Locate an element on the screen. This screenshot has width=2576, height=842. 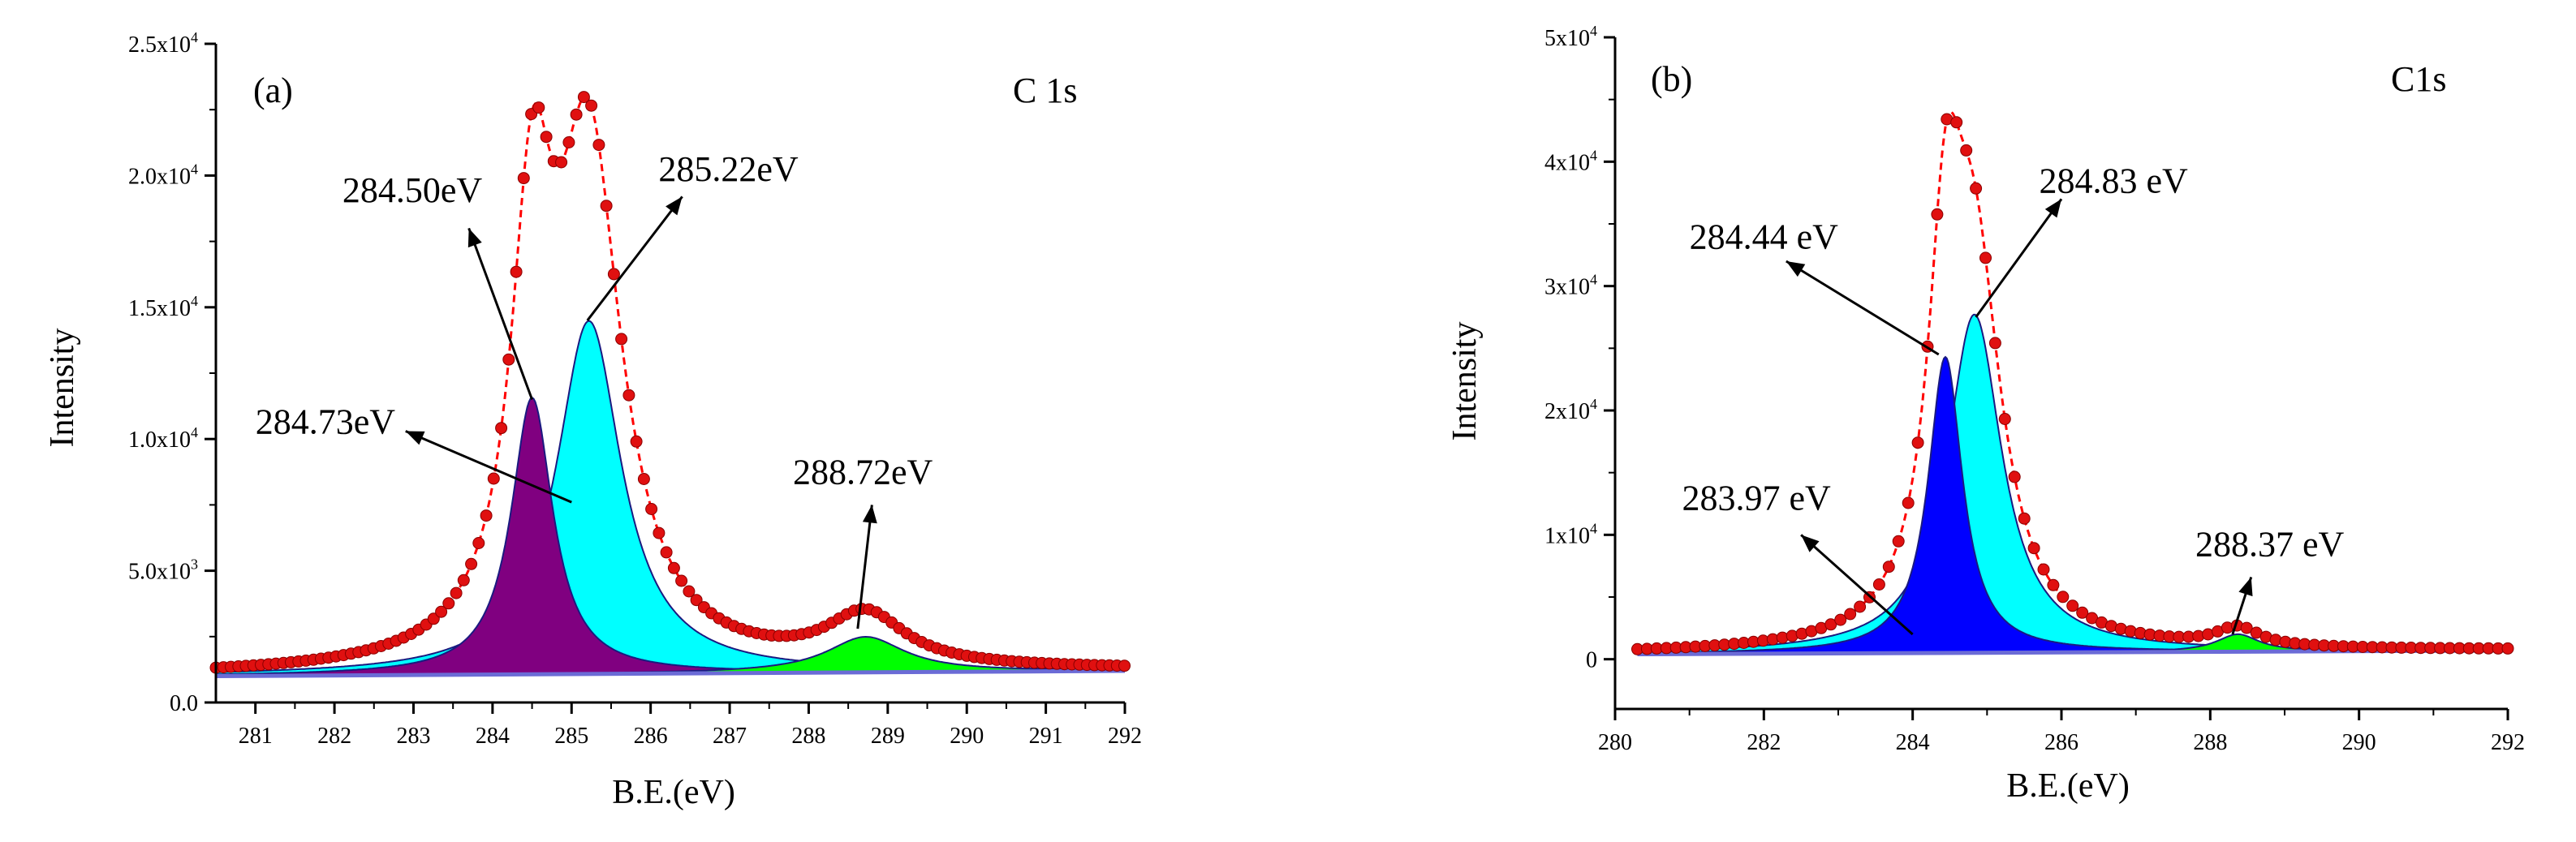
baseline-line is located at coordinates (671, 673).